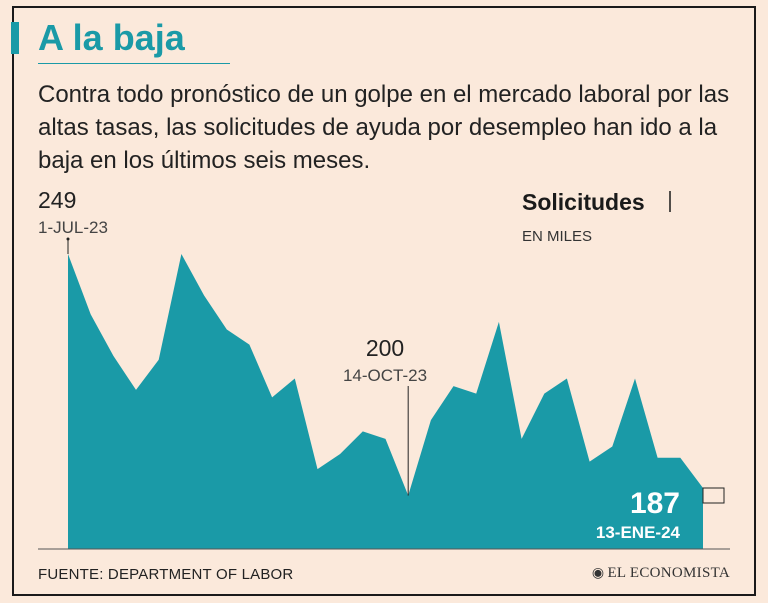 The image size is (768, 603). I want to click on brand-name: EL ECONOMISTA, so click(668, 573).